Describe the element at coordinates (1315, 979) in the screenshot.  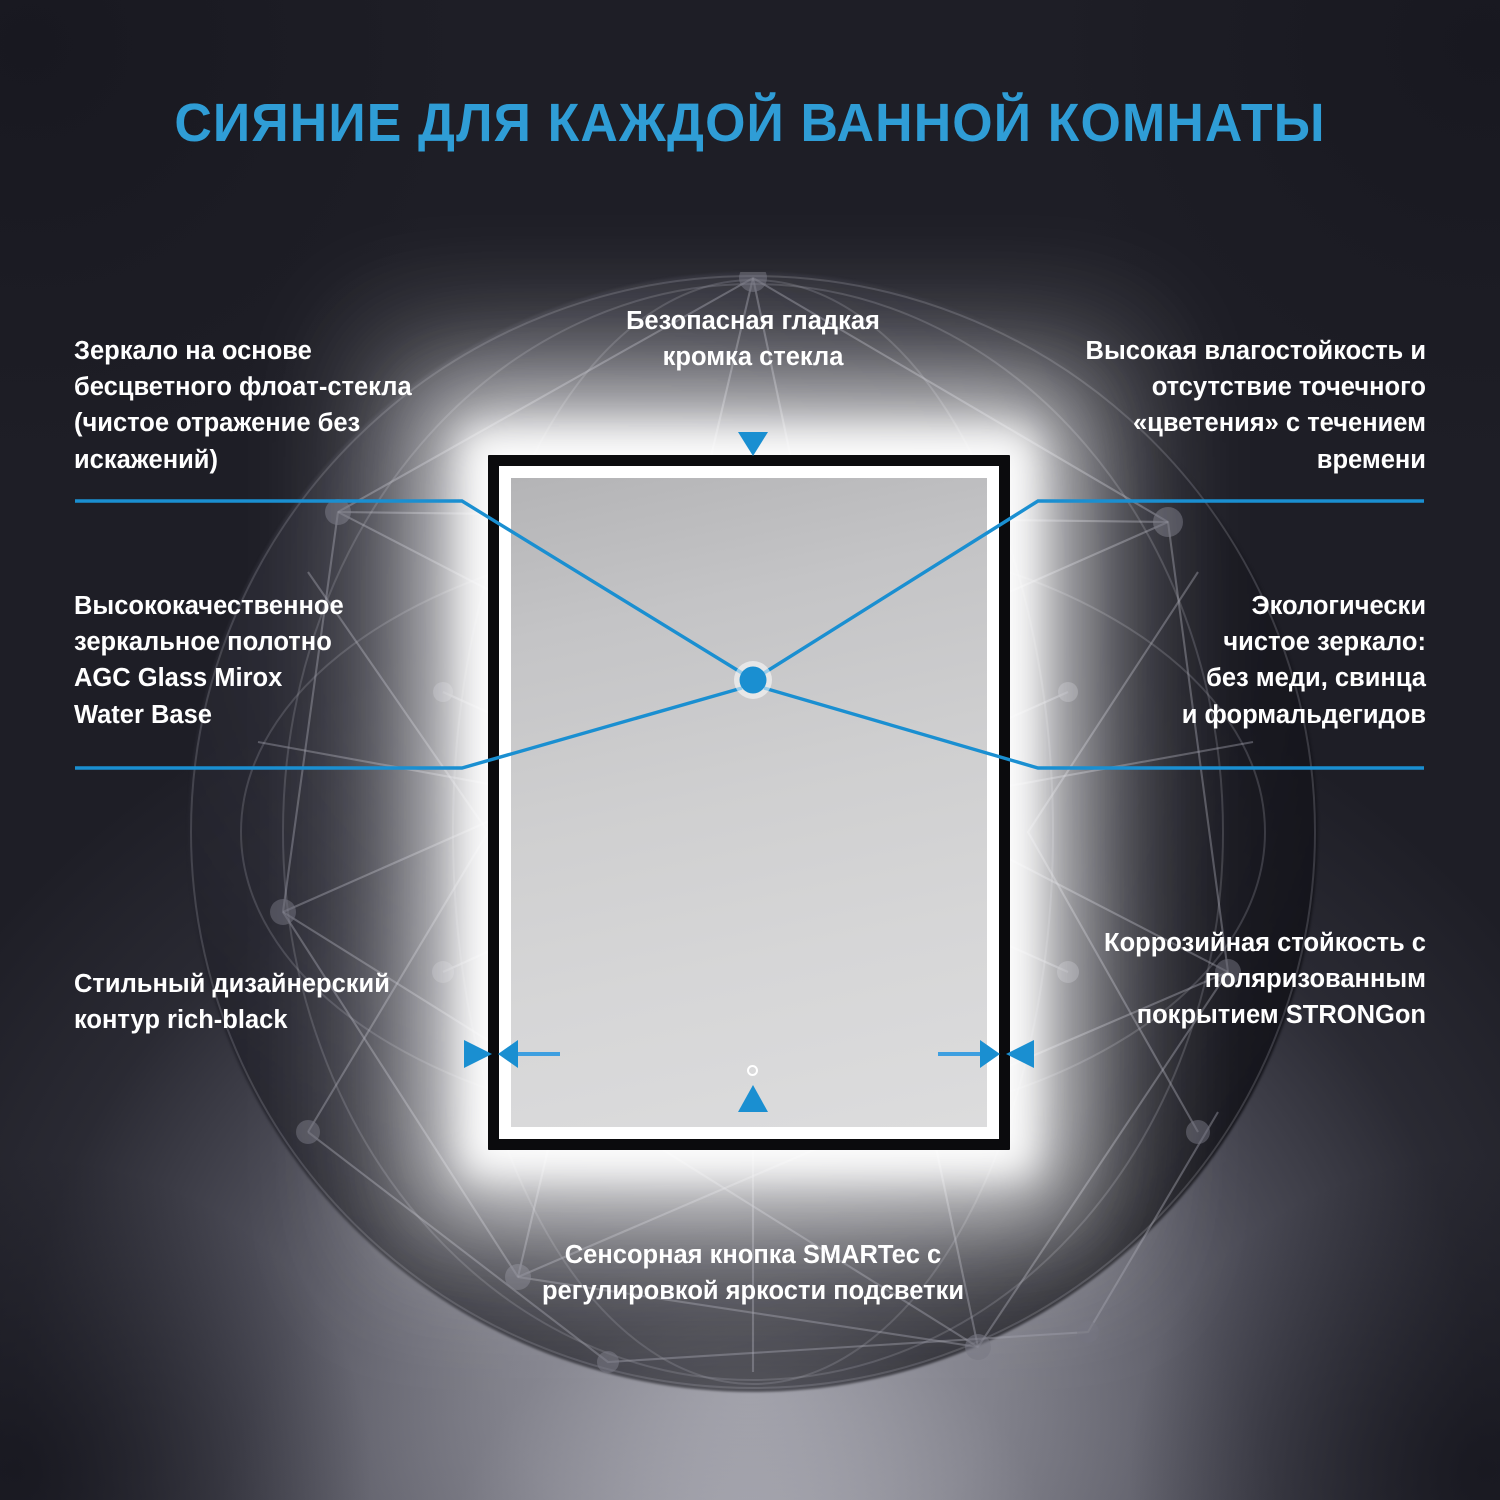
I see `callout-line: поляризованным` at that location.